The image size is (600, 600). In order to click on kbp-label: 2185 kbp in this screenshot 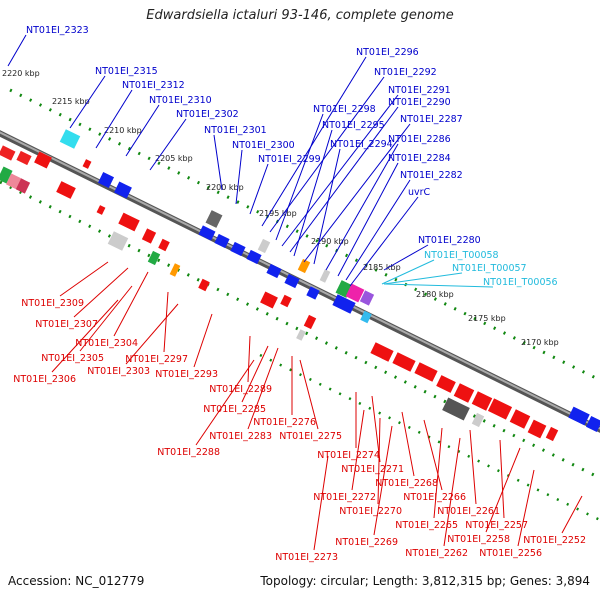, I will do `click(382, 267)`.